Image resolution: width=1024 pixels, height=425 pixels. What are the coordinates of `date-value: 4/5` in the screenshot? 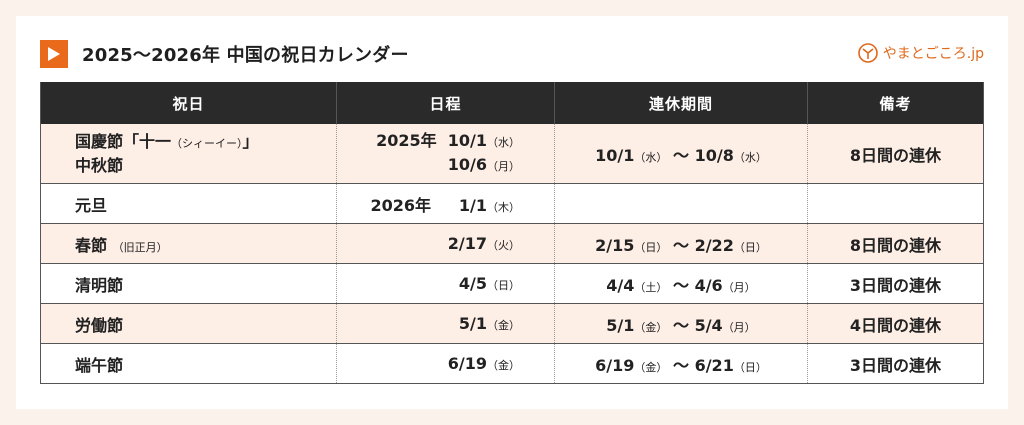 It's located at (472, 283).